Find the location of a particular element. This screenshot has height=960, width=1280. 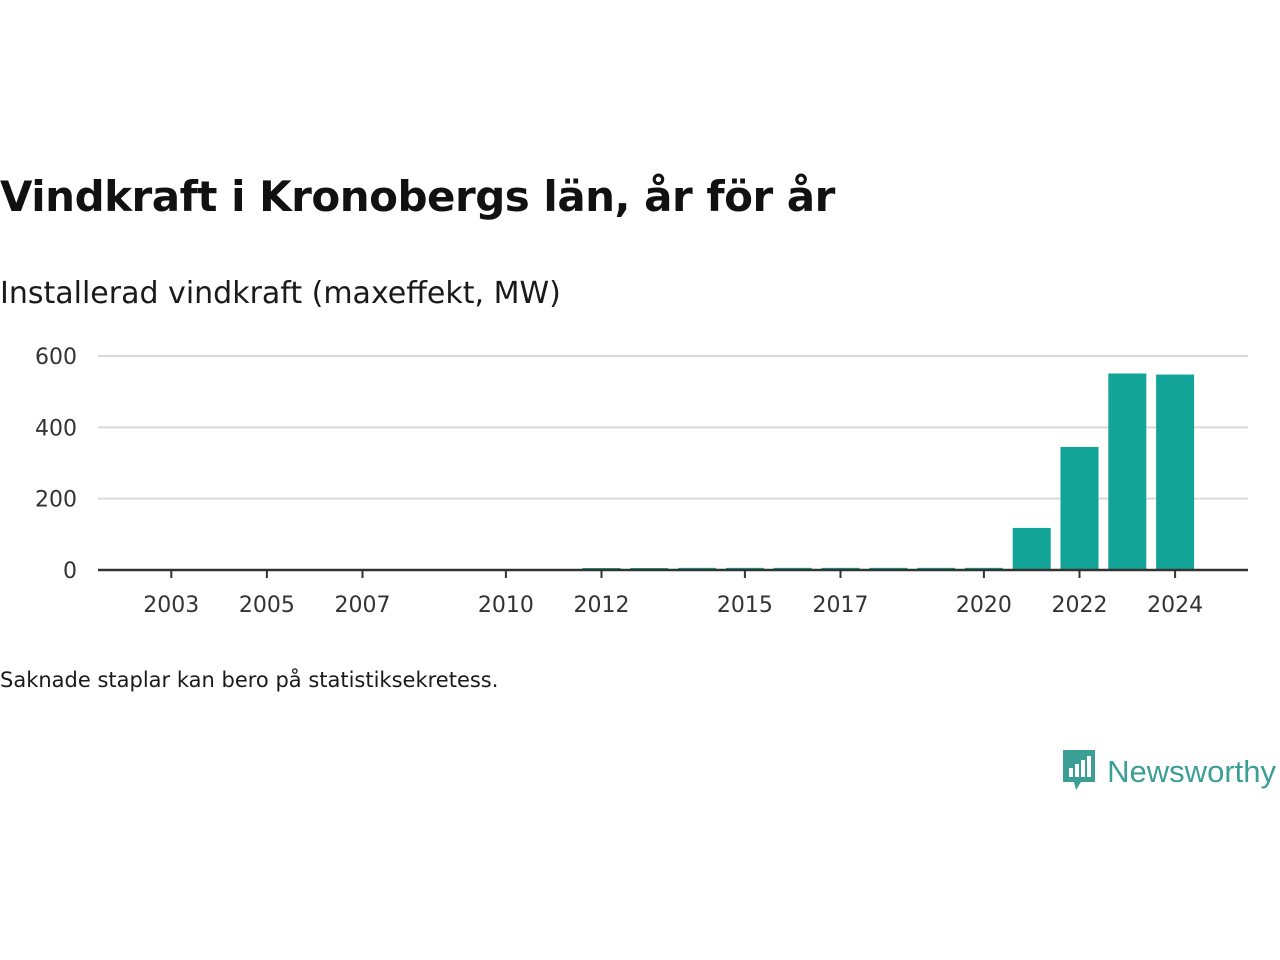

bar-2023 is located at coordinates (1127, 471).